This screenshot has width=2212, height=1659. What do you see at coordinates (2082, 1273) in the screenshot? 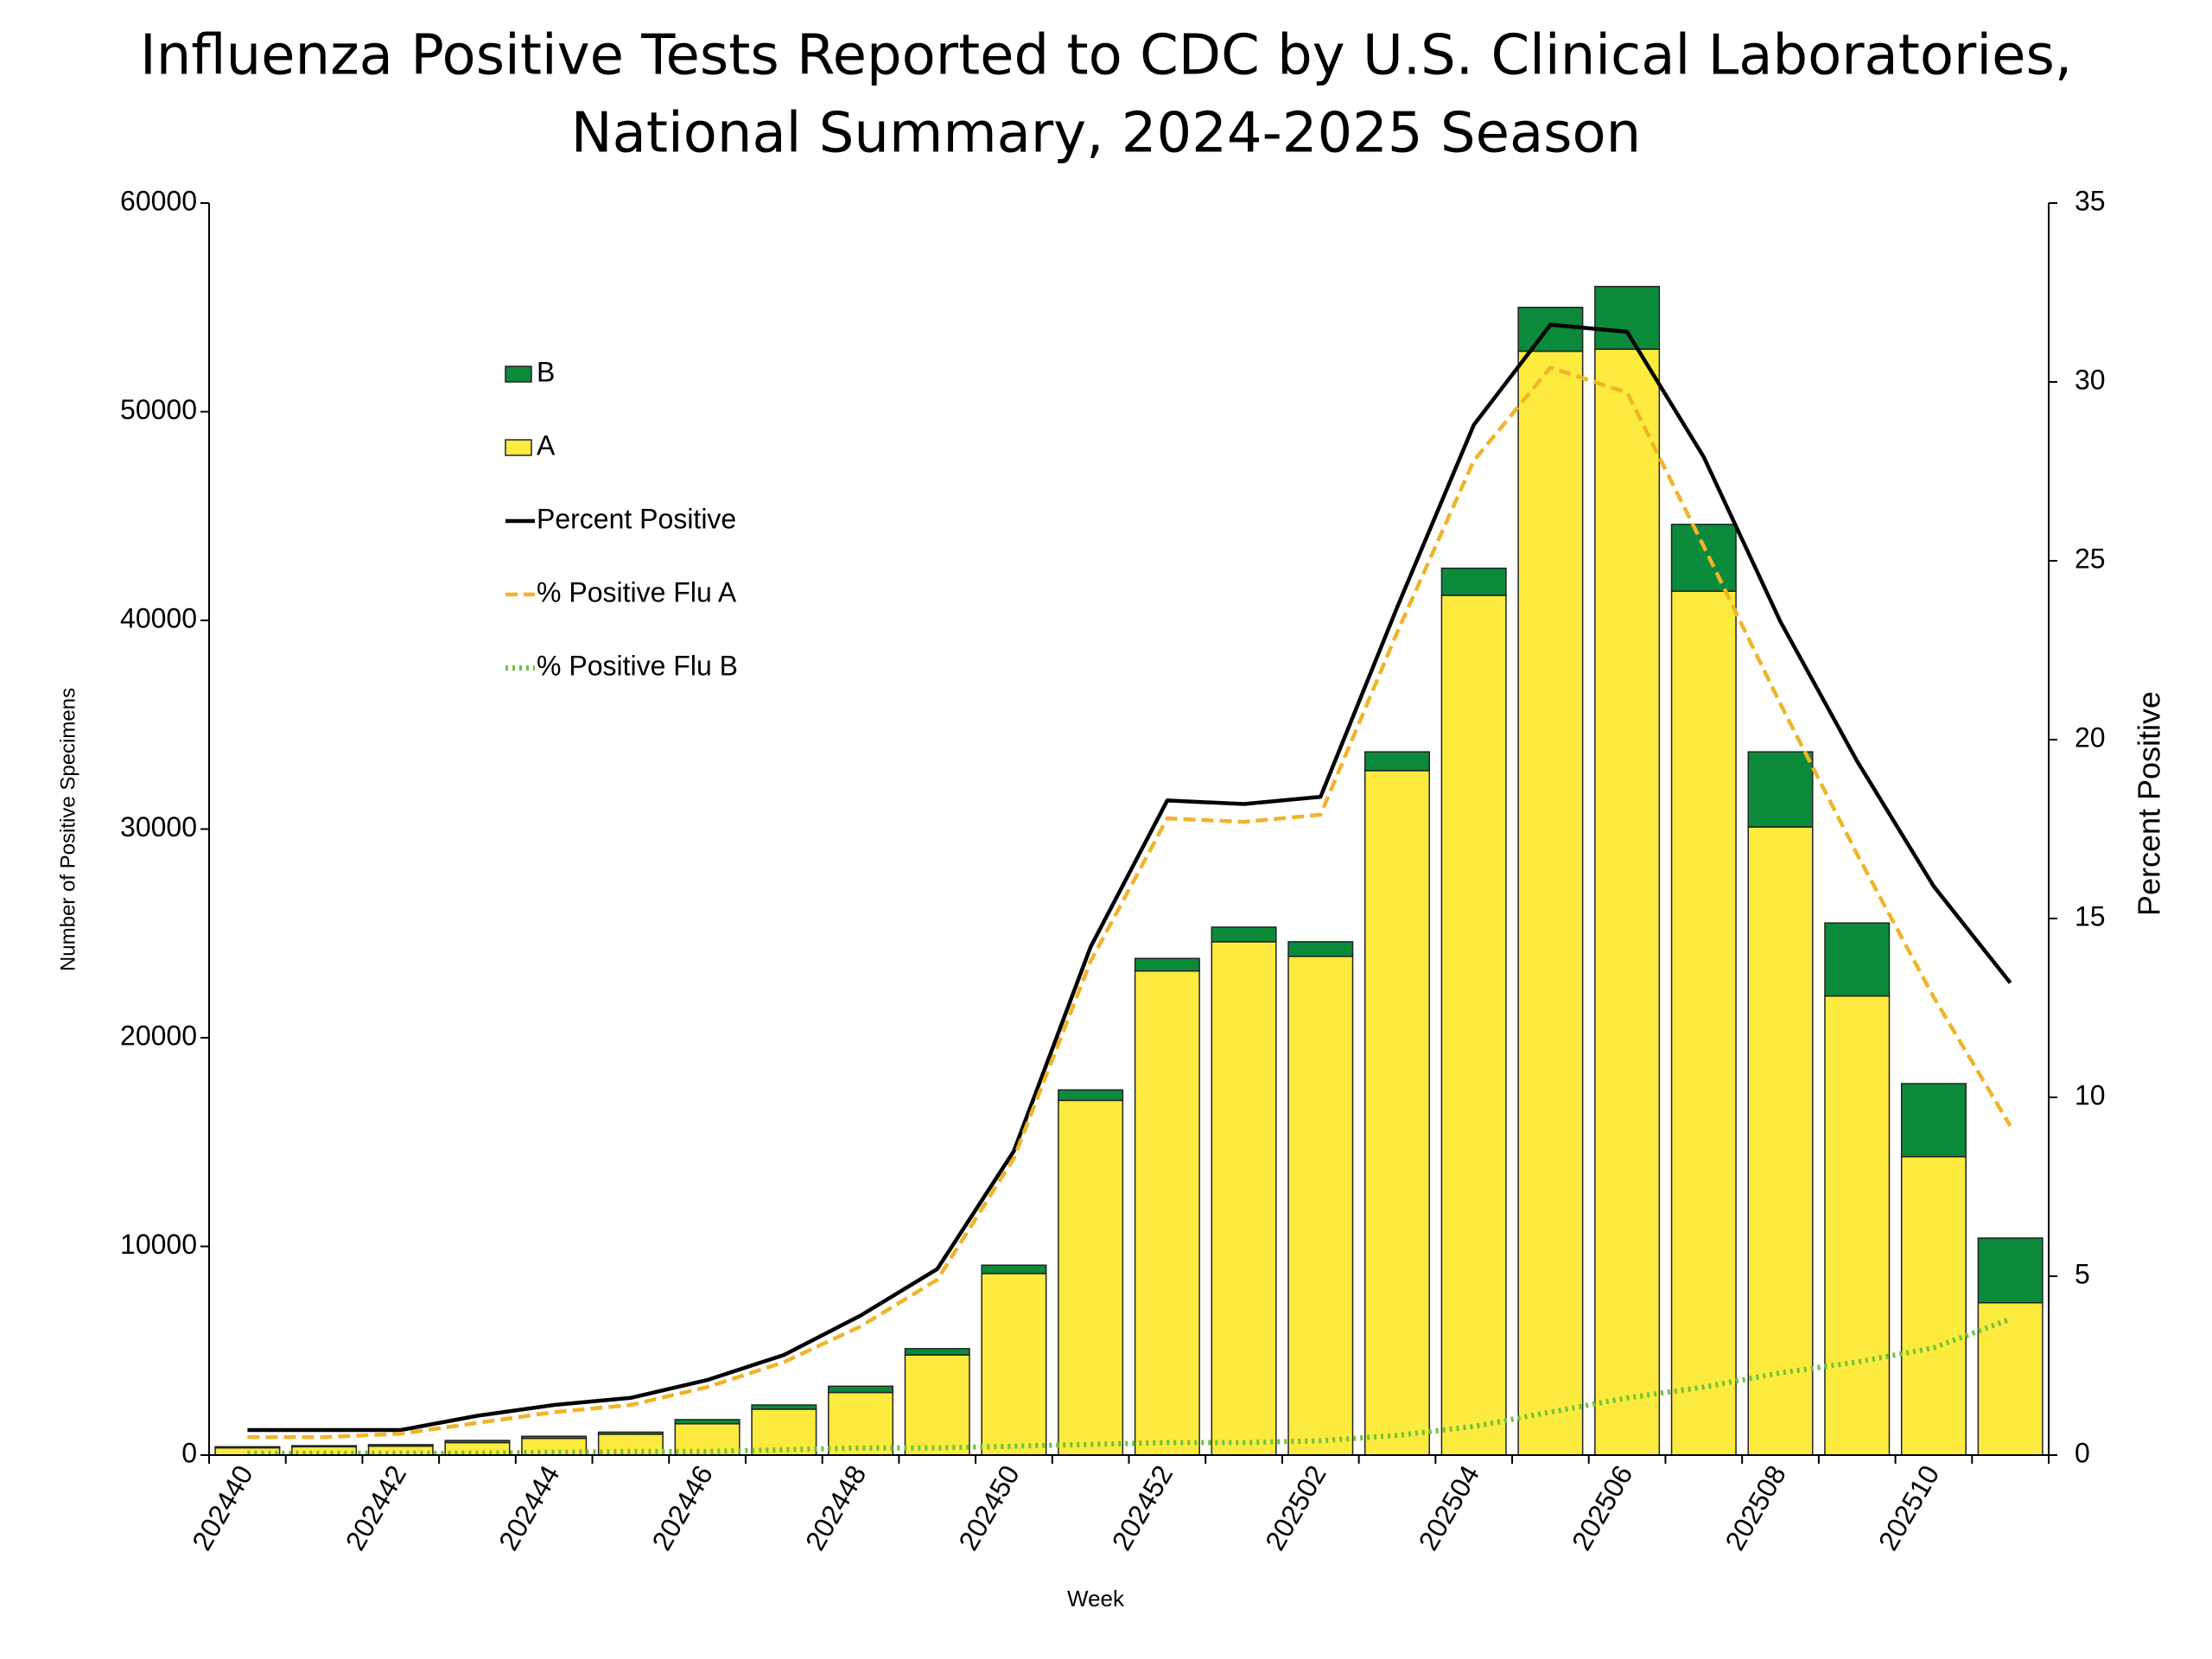
I see `y2-tick-label: 5` at bounding box center [2082, 1273].